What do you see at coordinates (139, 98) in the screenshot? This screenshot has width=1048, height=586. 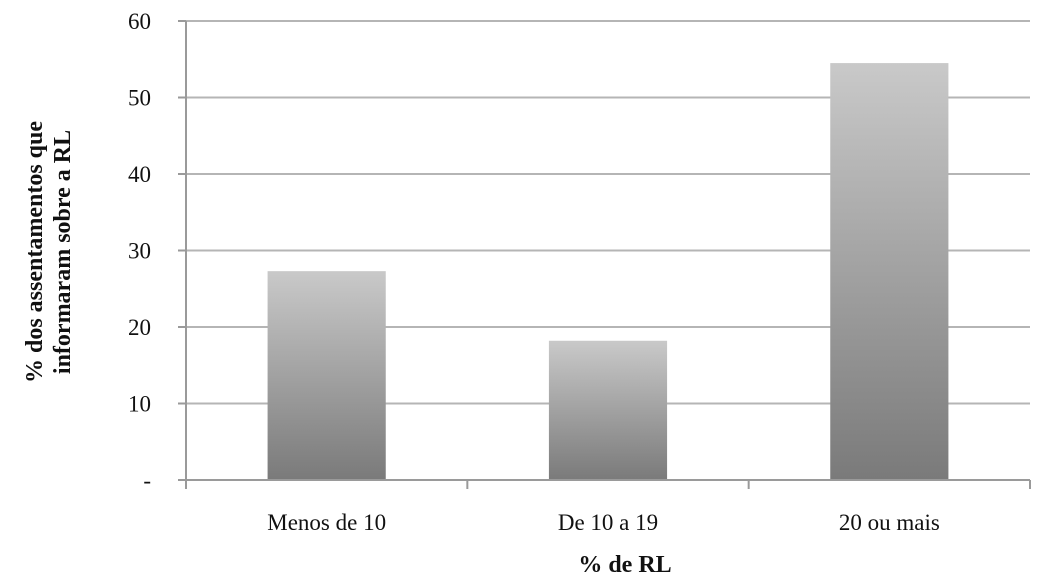 I see `y-tick-label: 50` at bounding box center [139, 98].